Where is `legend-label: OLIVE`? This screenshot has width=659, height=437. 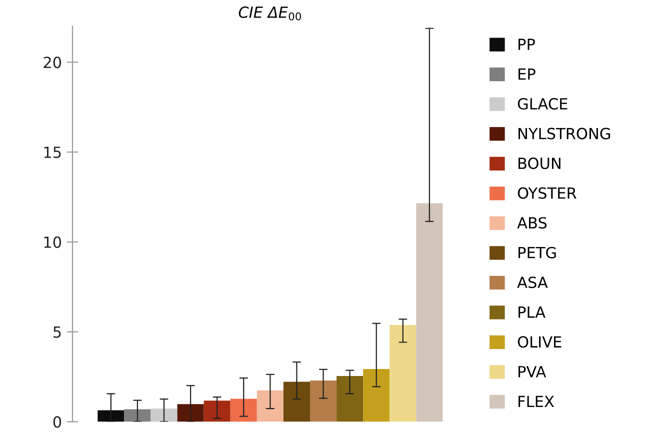
legend-label: OLIVE is located at coordinates (540, 342).